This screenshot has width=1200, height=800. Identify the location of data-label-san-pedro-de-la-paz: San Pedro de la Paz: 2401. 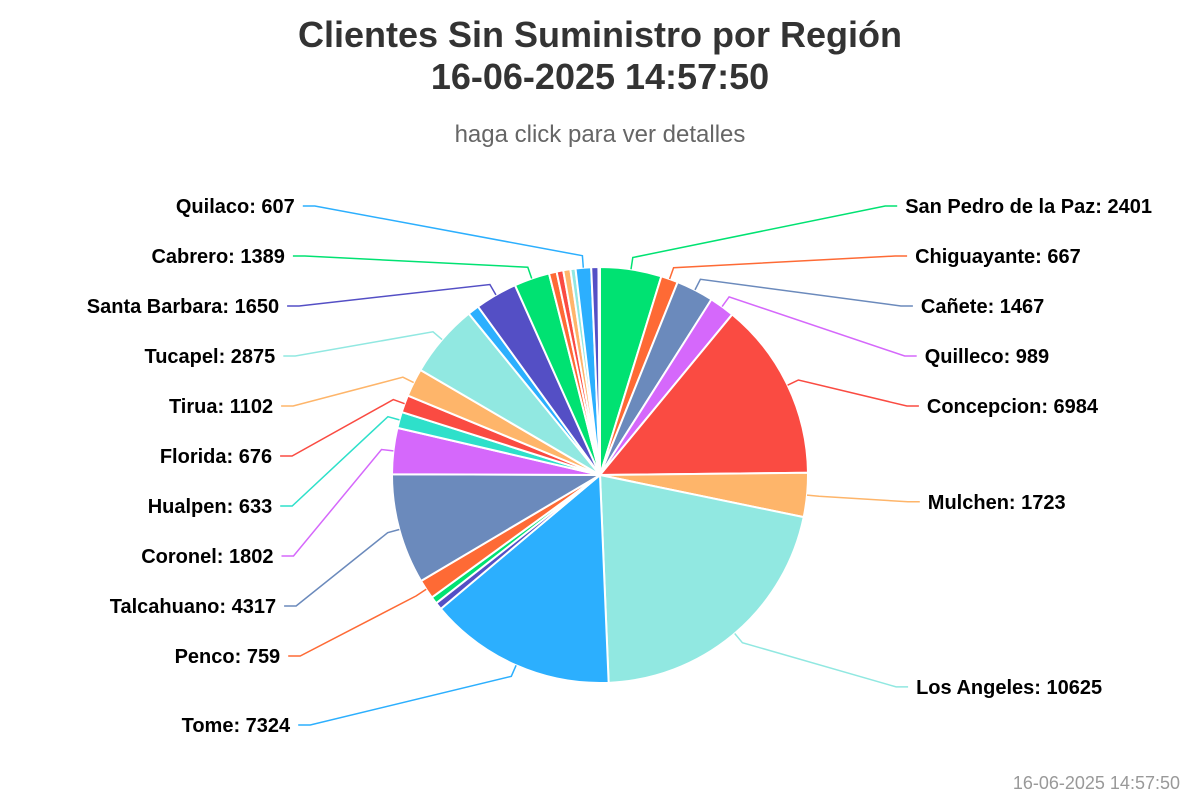
(1028, 207).